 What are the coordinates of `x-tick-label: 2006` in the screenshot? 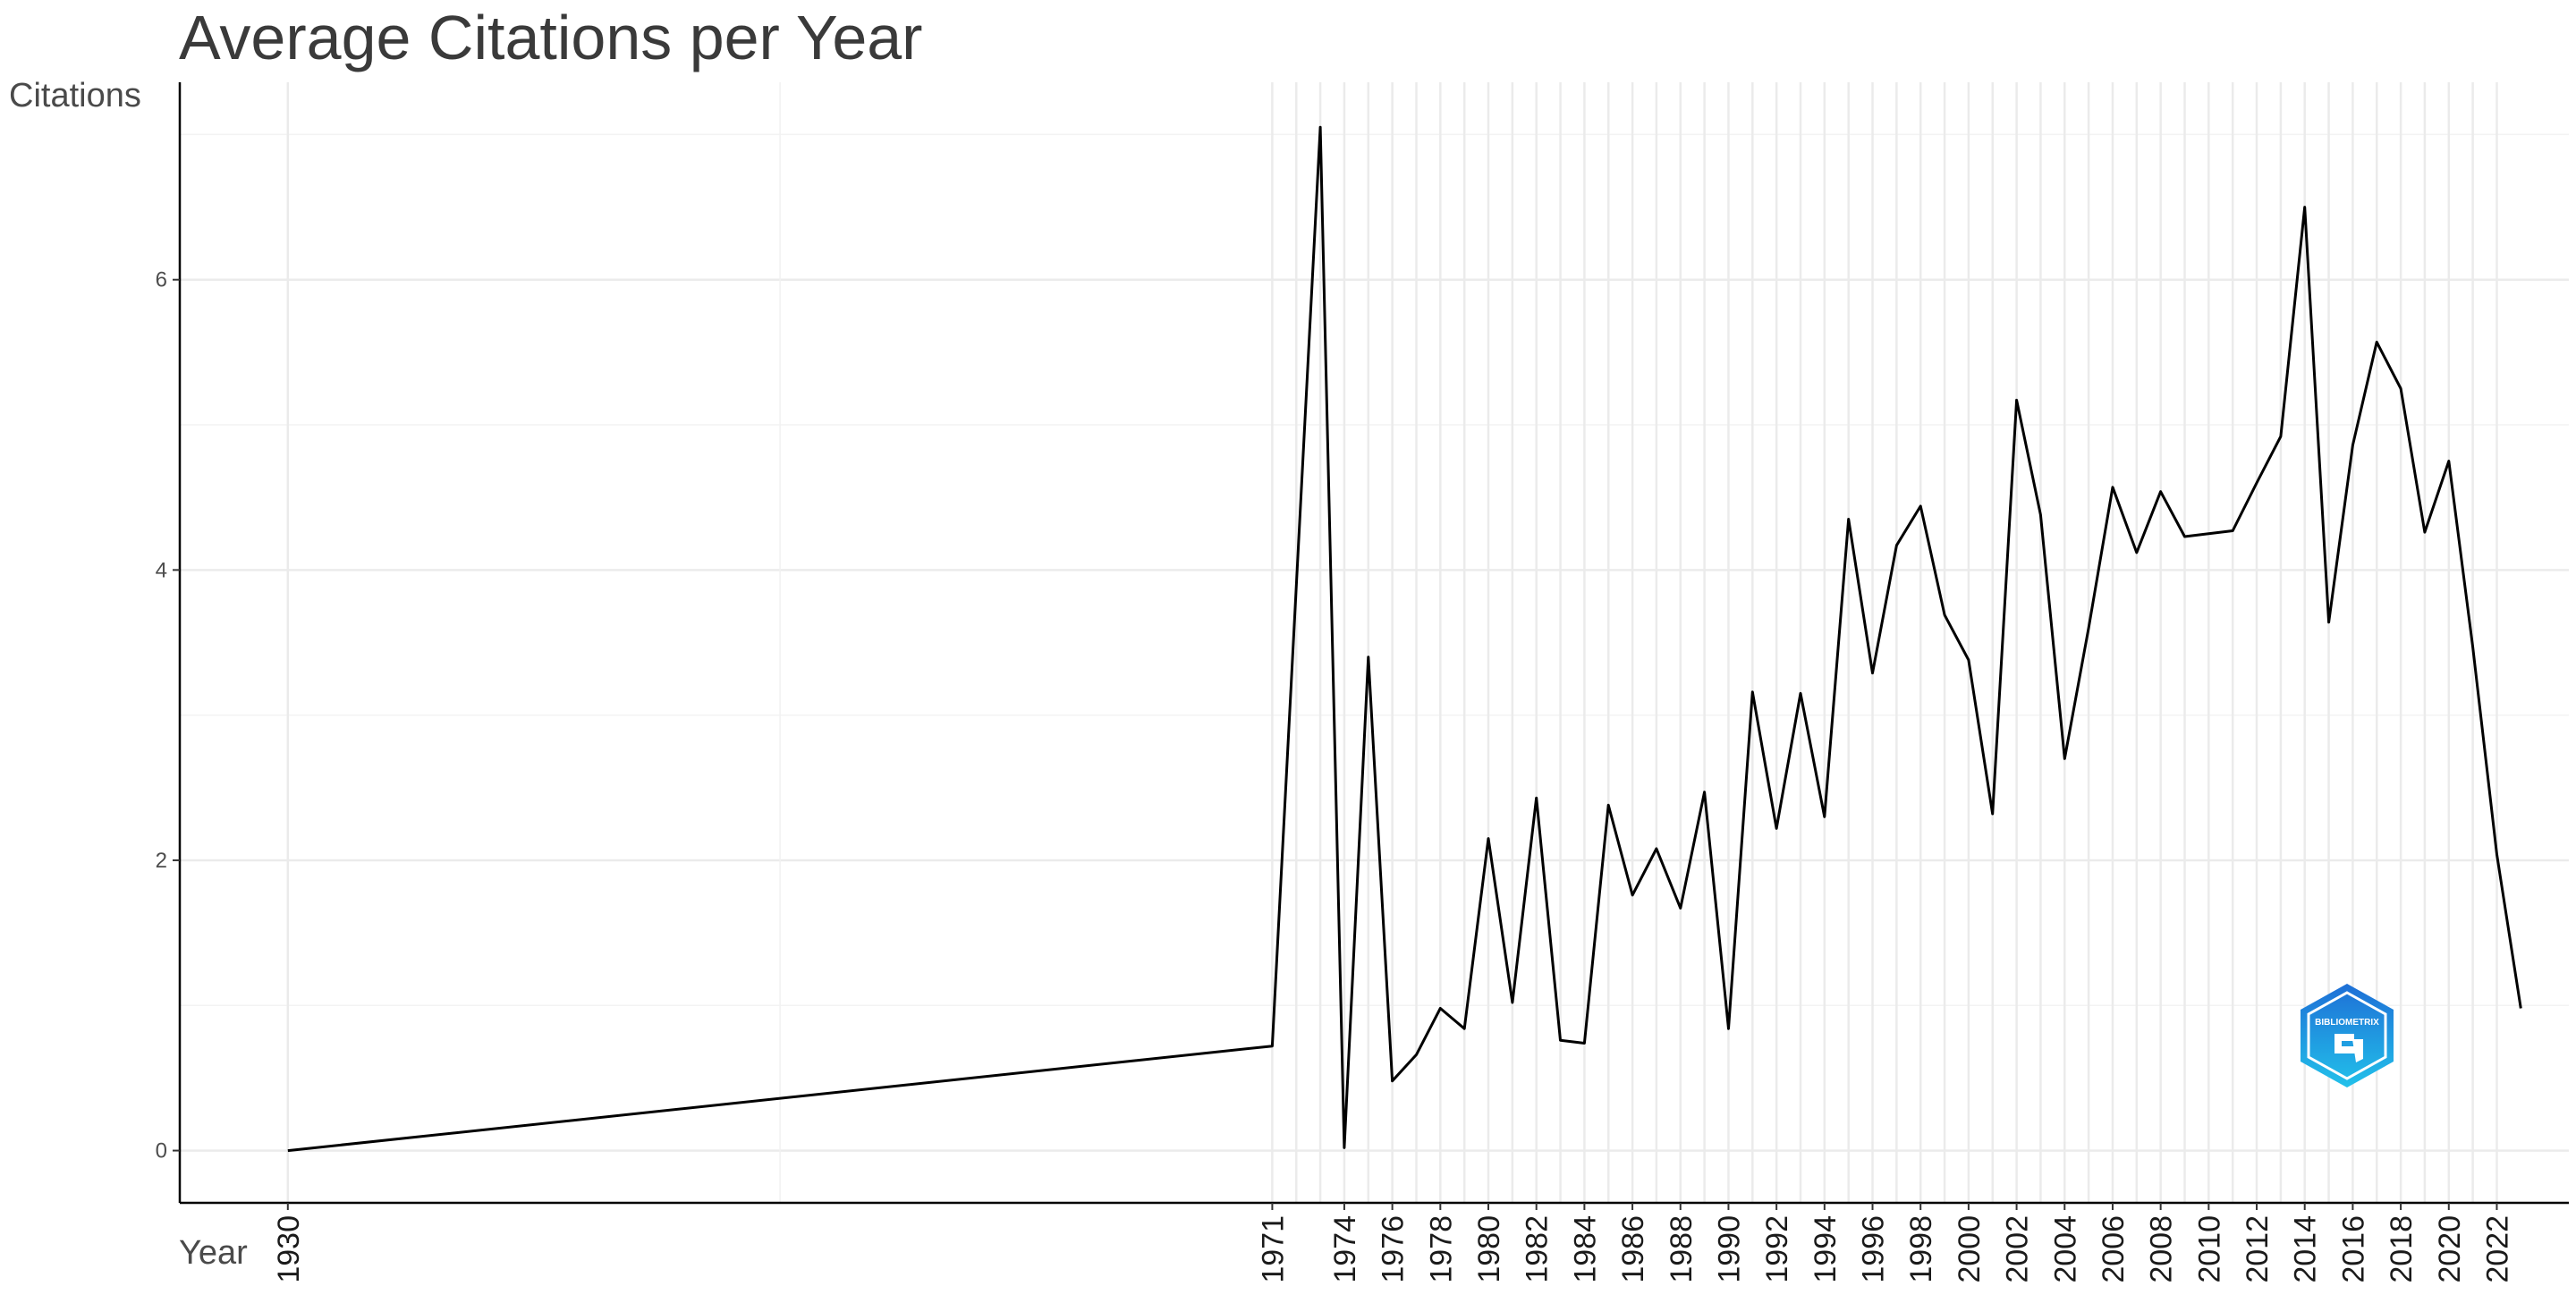 It's located at (2114, 1249).